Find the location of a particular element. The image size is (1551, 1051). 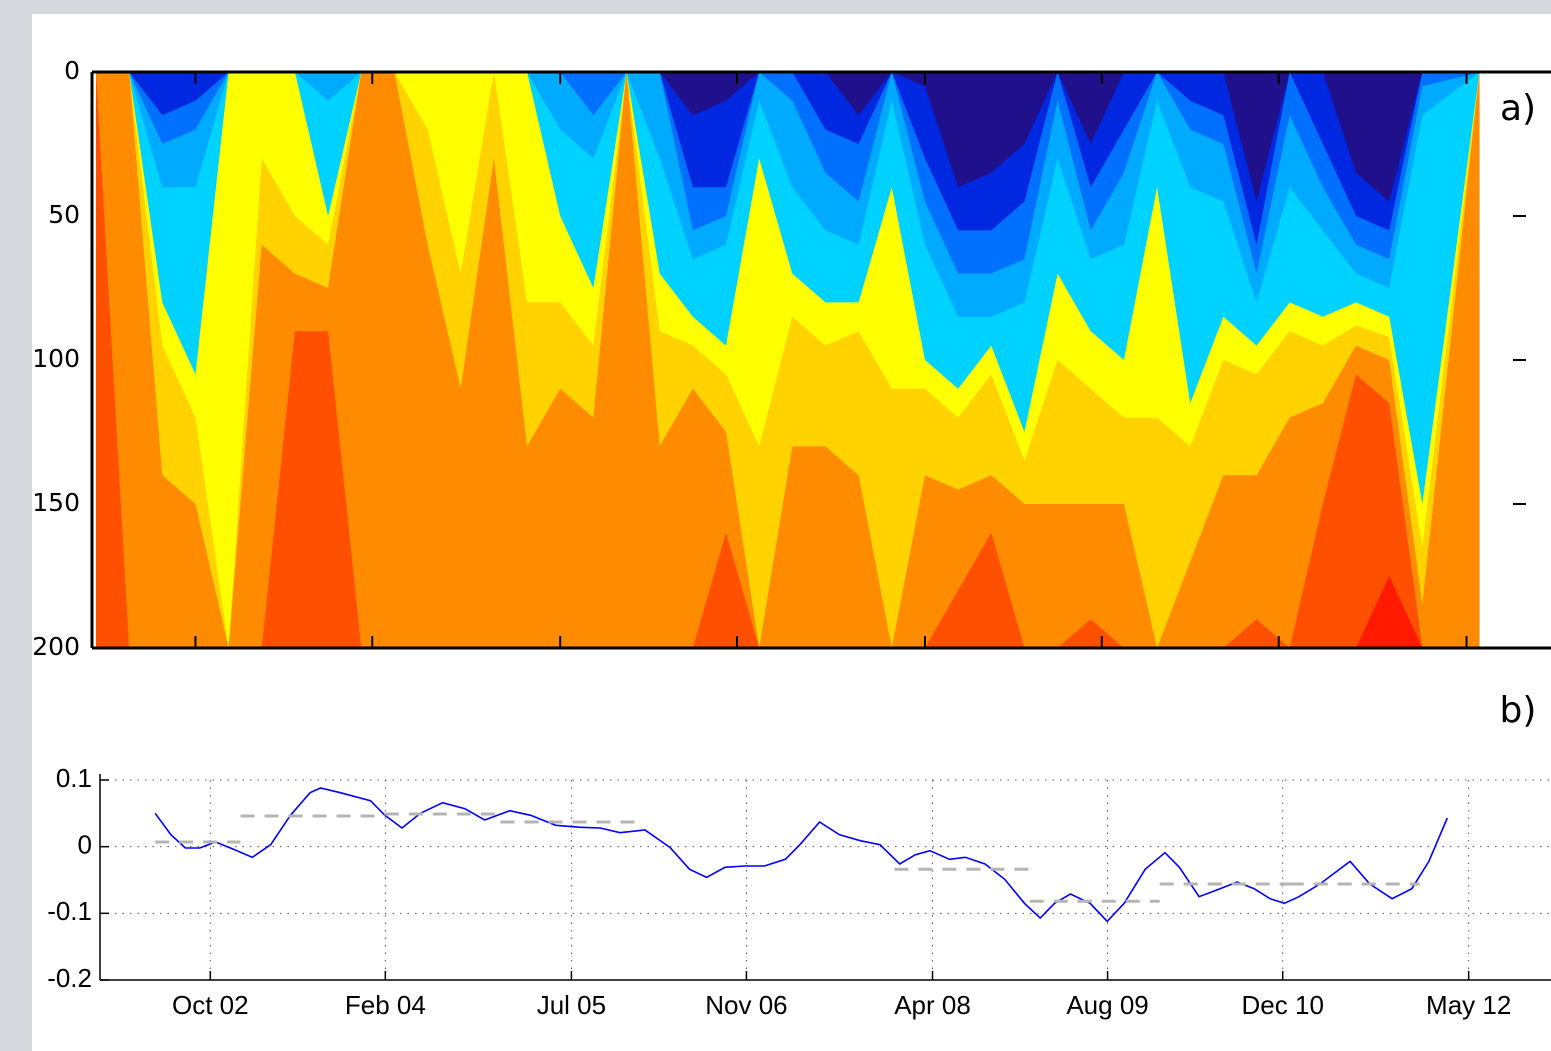

x-tick-label: Apr 08 is located at coordinates (932, 1005).